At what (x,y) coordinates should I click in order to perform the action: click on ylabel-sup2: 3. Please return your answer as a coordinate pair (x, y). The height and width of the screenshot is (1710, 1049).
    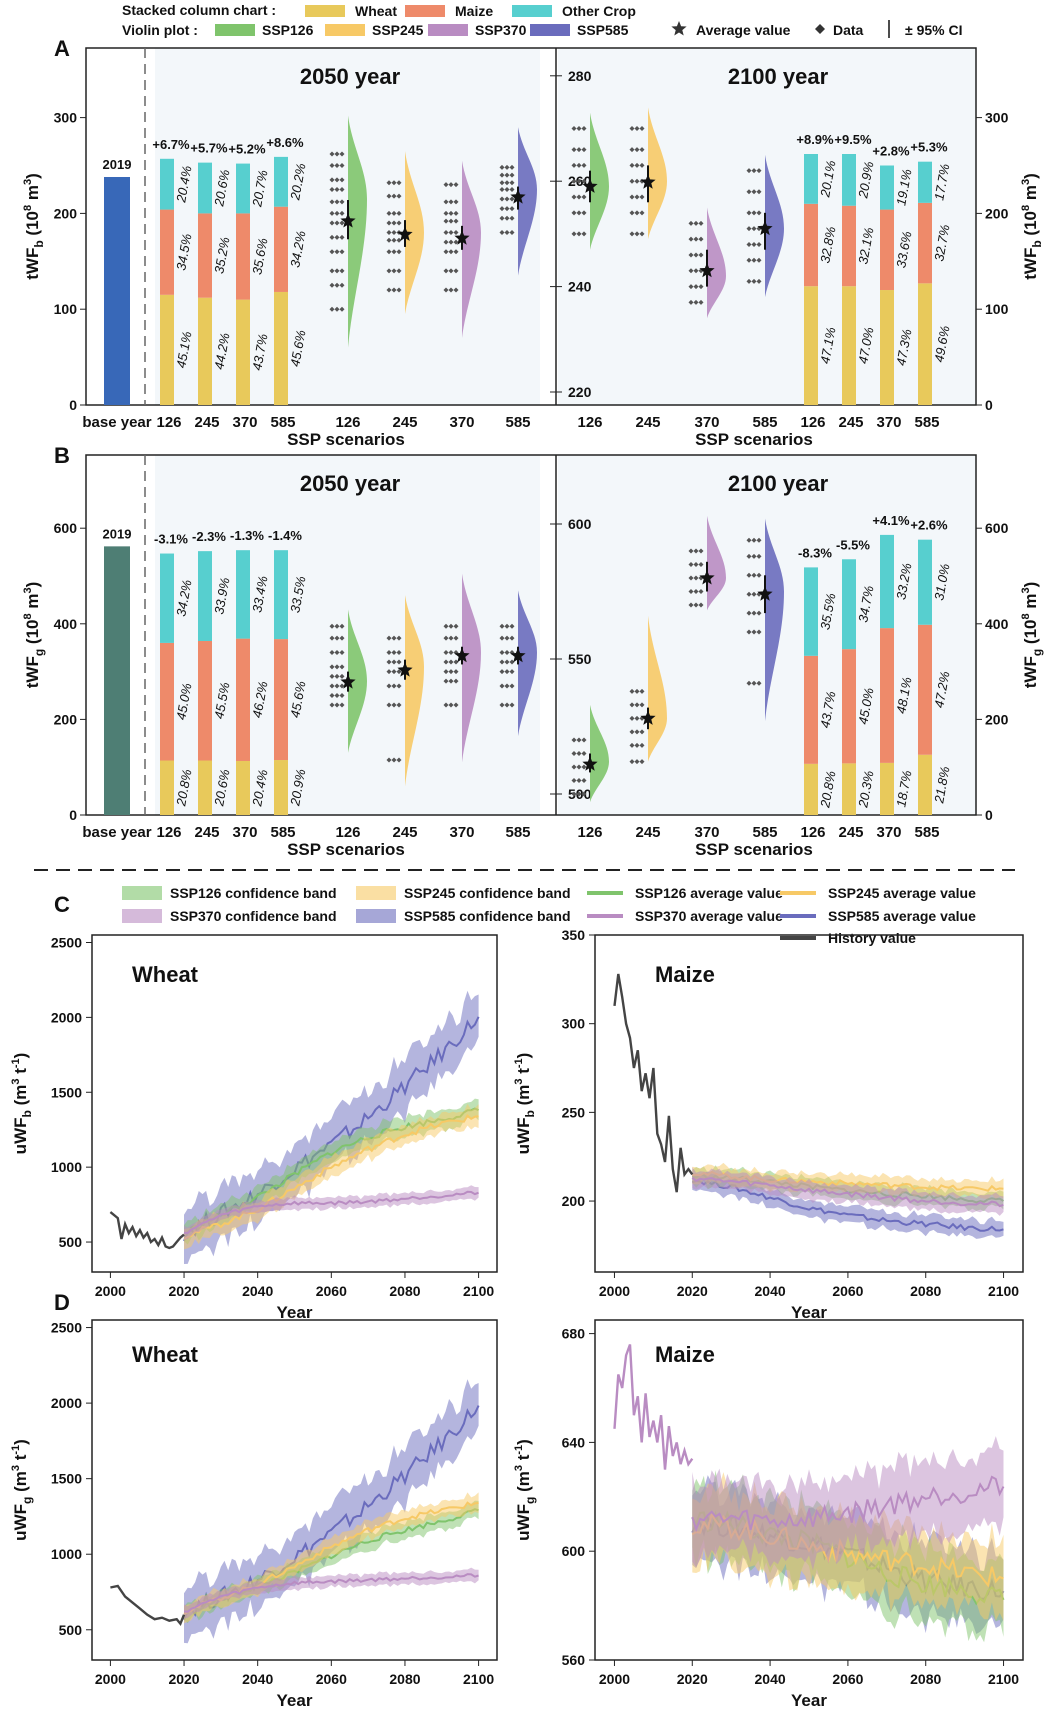
    Looking at the image, I should click on (1026, 182).